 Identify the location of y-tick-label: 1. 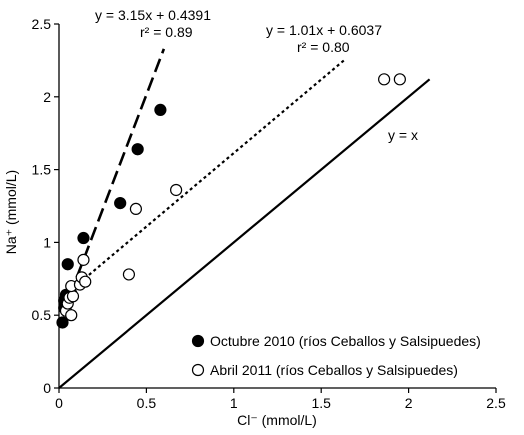
(47, 242).